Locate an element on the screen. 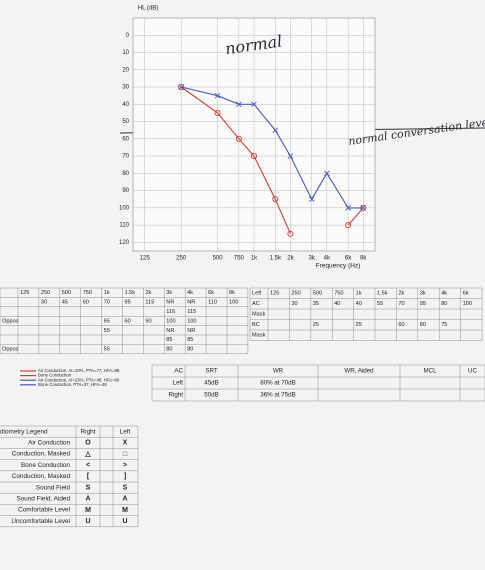 The height and width of the screenshot is (570, 485). y-tick-label: 40 is located at coordinates (125, 105).